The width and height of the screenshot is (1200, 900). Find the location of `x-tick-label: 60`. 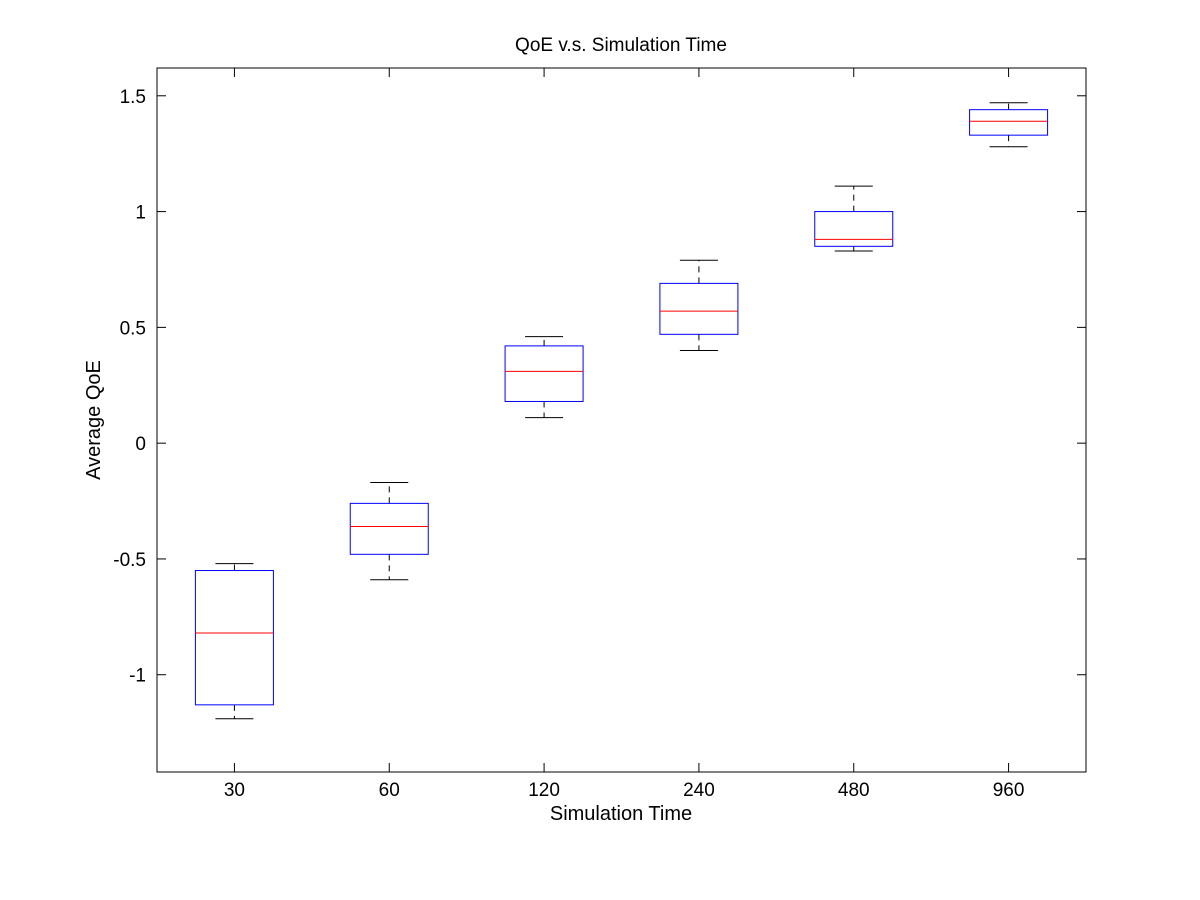

x-tick-label: 60 is located at coordinates (389, 790).